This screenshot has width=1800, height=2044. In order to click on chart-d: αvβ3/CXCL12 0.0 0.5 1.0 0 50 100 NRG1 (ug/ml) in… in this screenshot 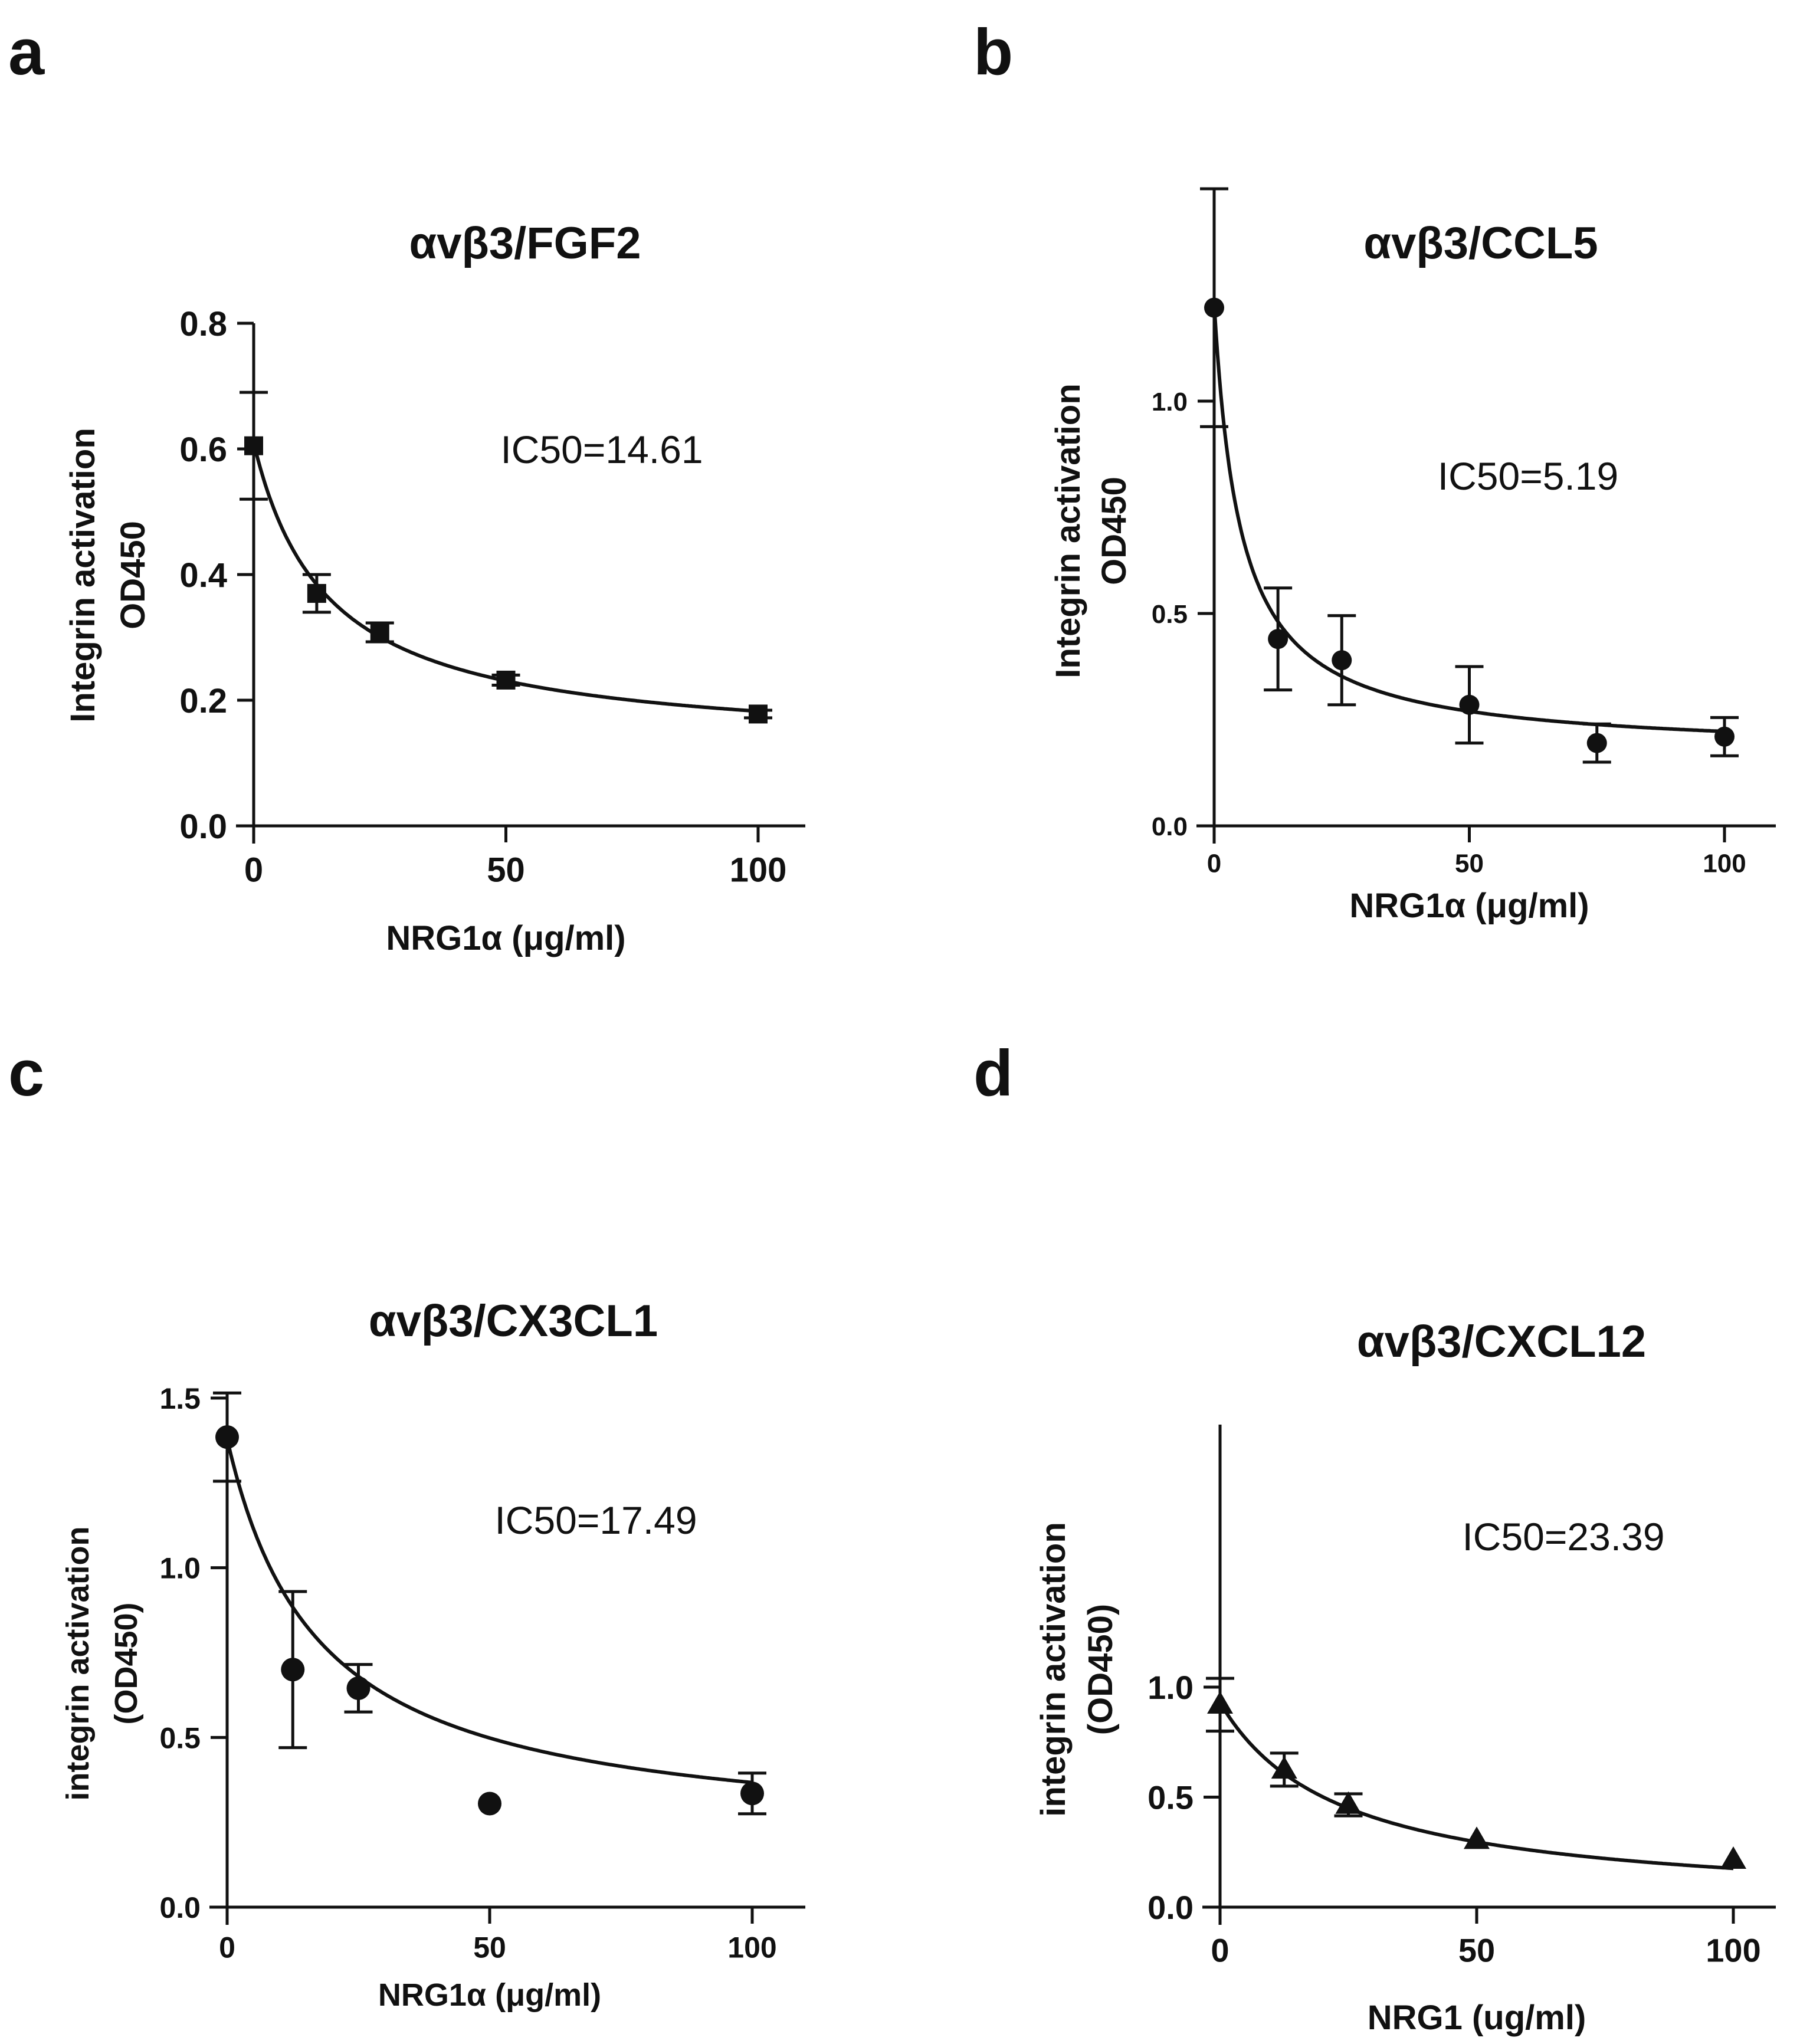, I will do `click(1405, 1677)`.